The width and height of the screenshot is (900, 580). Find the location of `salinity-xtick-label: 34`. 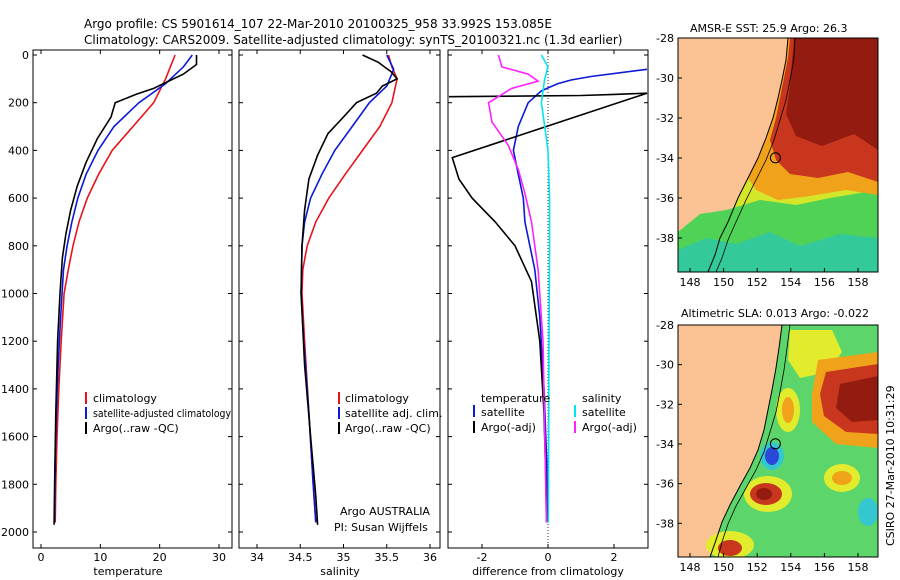

salinity-xtick-label: 34 is located at coordinates (257, 557).